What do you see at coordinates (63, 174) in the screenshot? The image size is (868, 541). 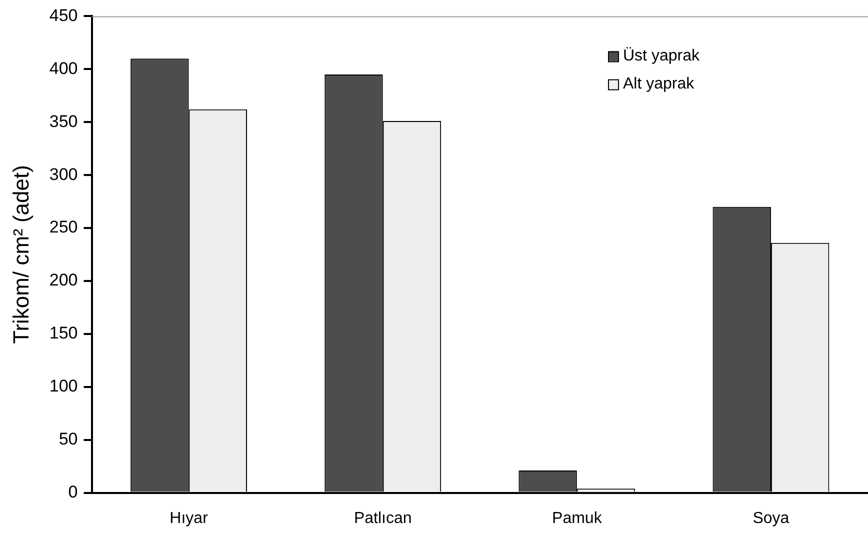 I see `y-tick-label: 300` at bounding box center [63, 174].